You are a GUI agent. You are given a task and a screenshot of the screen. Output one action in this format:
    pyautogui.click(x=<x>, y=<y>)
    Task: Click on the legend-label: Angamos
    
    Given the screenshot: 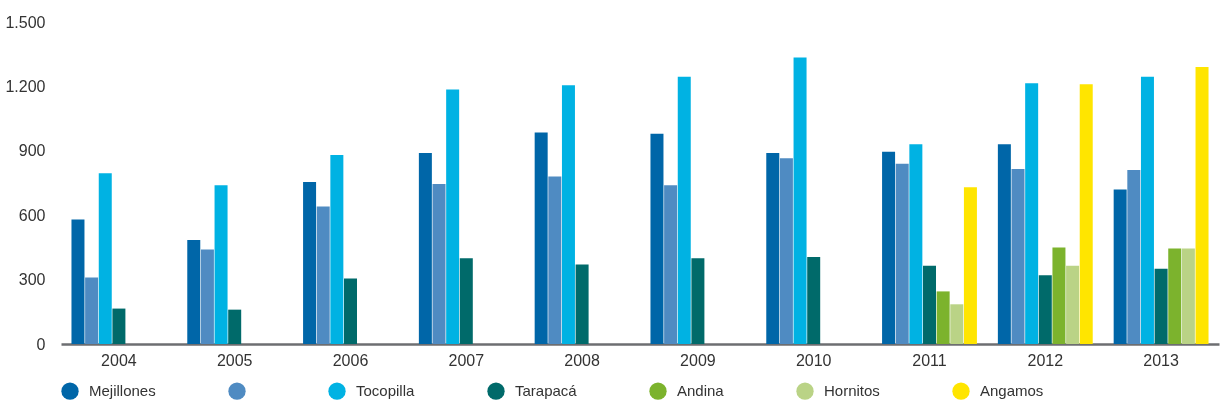 What is the action you would take?
    pyautogui.click(x=1012, y=391)
    